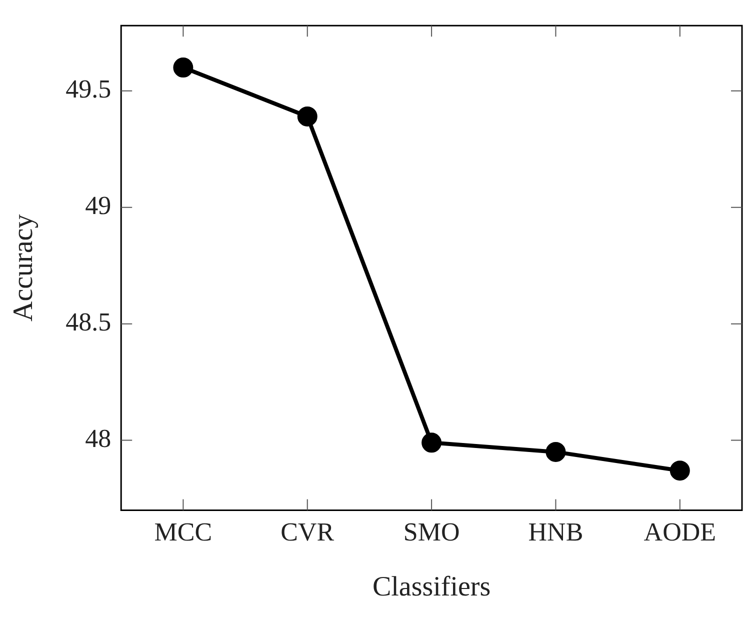 The height and width of the screenshot is (619, 754). What do you see at coordinates (556, 532) in the screenshot?
I see `x-tick-label: HNB` at bounding box center [556, 532].